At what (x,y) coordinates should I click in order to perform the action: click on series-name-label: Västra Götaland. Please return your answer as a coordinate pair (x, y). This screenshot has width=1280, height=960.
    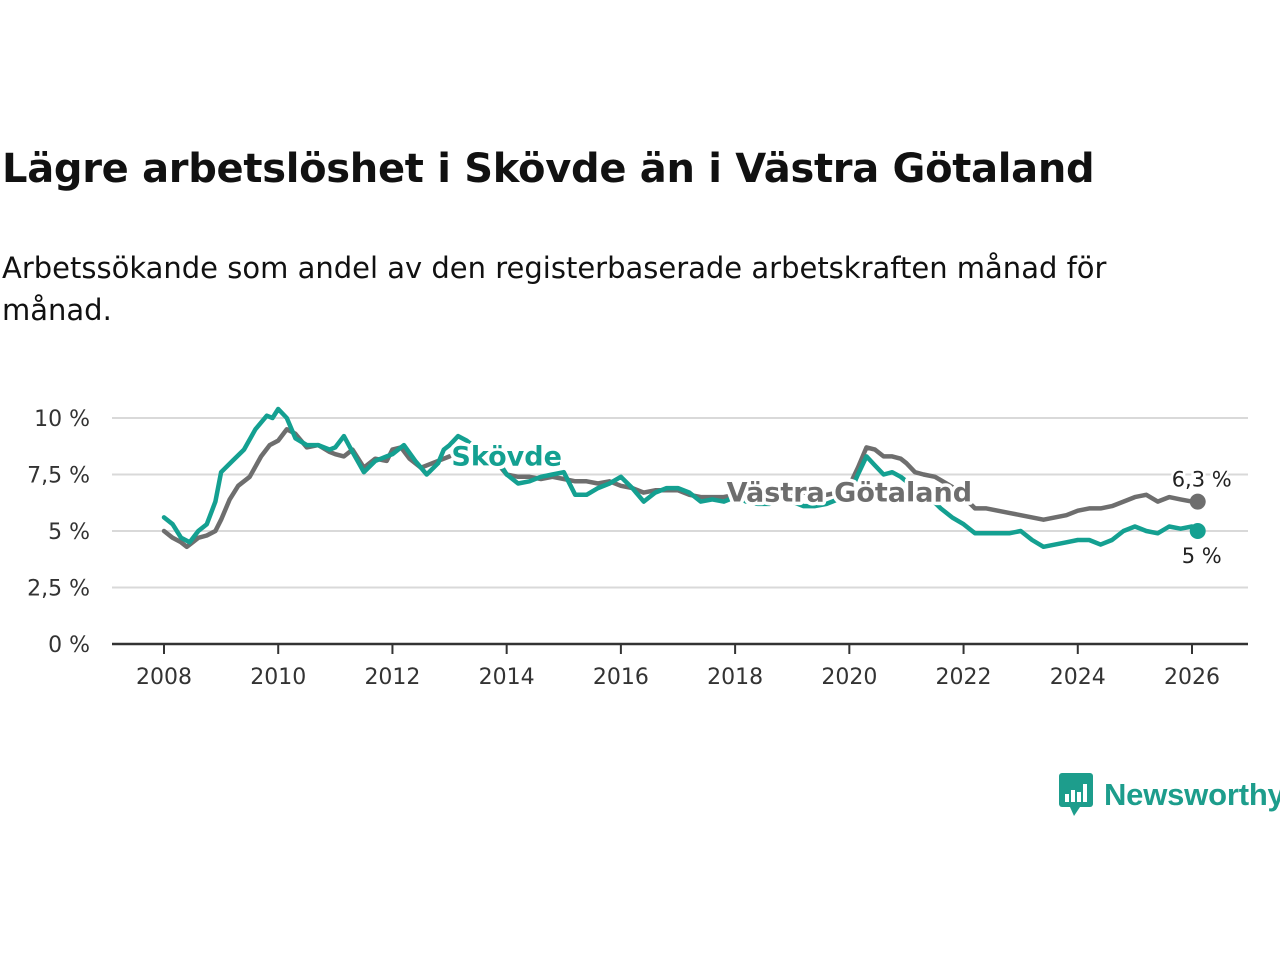
    Looking at the image, I should click on (849, 493).